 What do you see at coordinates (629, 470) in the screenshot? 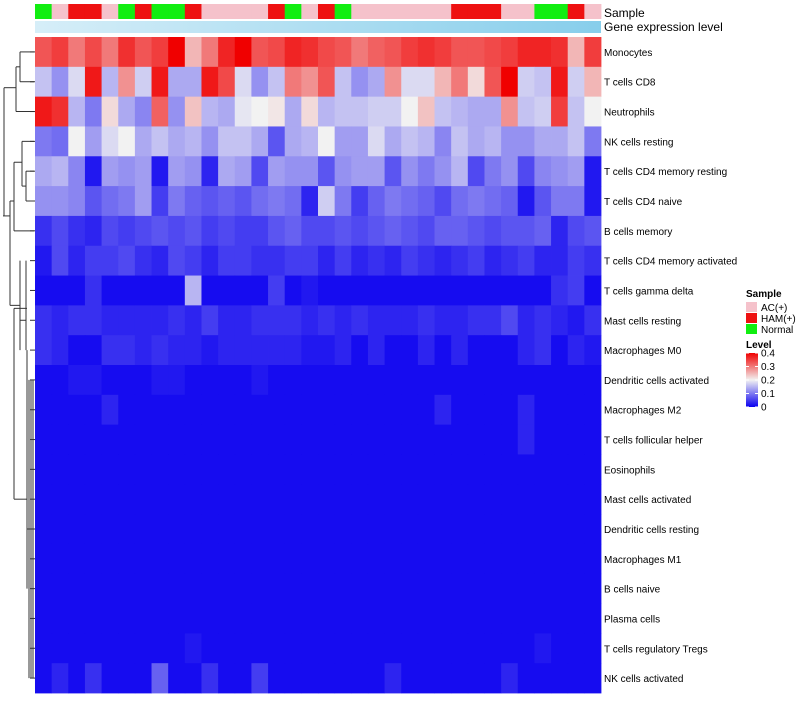
I see `row-label: Eosinophils` at bounding box center [629, 470].